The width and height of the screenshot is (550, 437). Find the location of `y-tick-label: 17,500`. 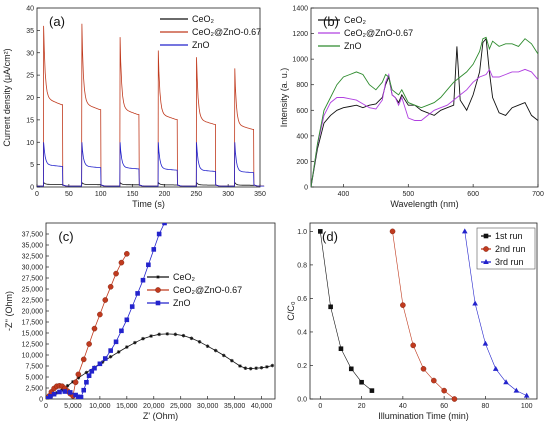

y-tick-label: 17,500 is located at coordinates (33, 323).